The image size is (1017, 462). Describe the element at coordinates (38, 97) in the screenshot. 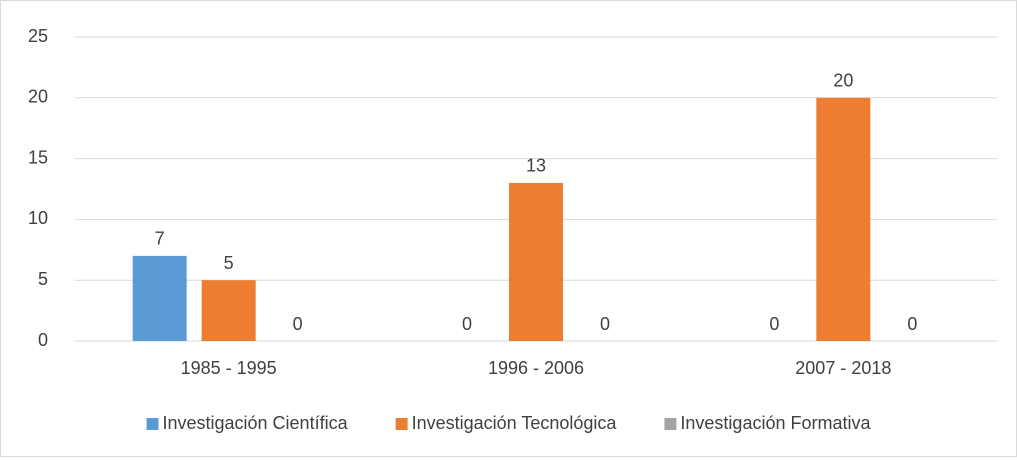

I see `y-tick-label: 20` at that location.